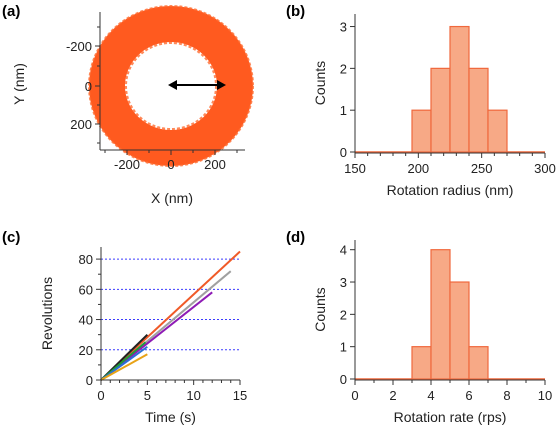 Image resolution: width=560 pixels, height=436 pixels. What do you see at coordinates (170, 417) in the screenshot?
I see `x-axis-label-c: Time (s)` at bounding box center [170, 417].